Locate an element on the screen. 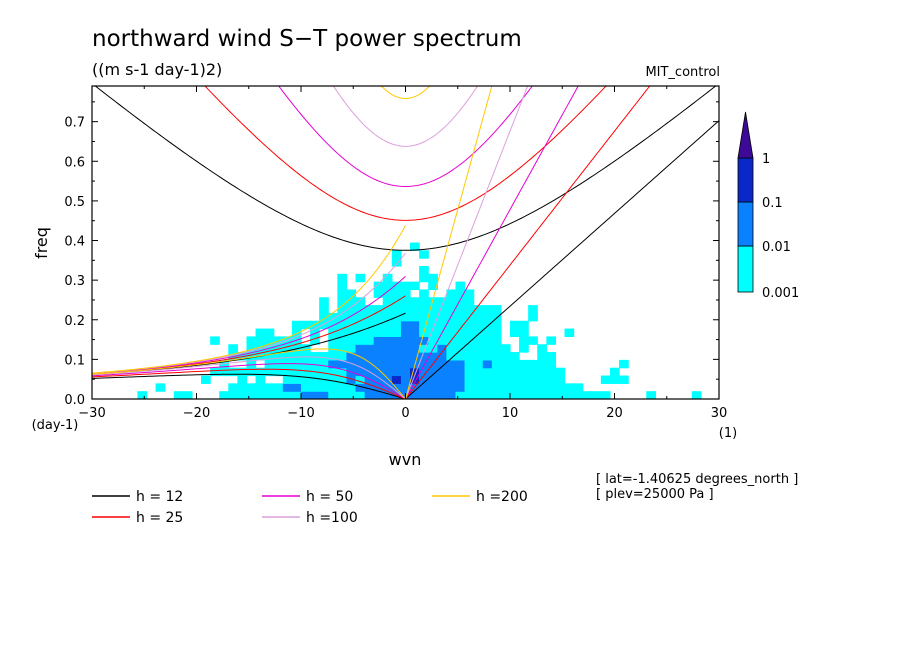  x-tick-label: −30 is located at coordinates (91, 413).